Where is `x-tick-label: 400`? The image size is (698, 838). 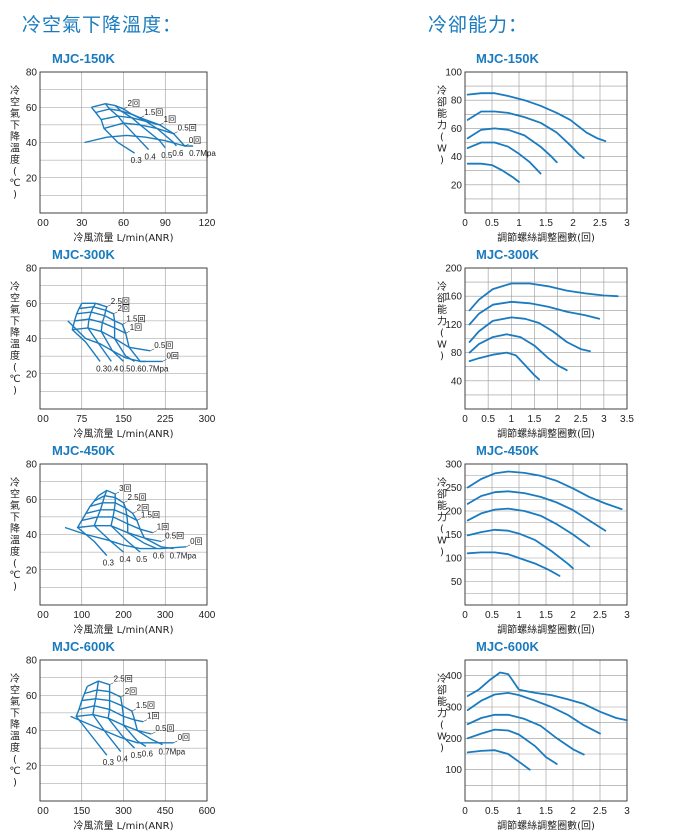 x-tick-label: 400 is located at coordinates (207, 615).